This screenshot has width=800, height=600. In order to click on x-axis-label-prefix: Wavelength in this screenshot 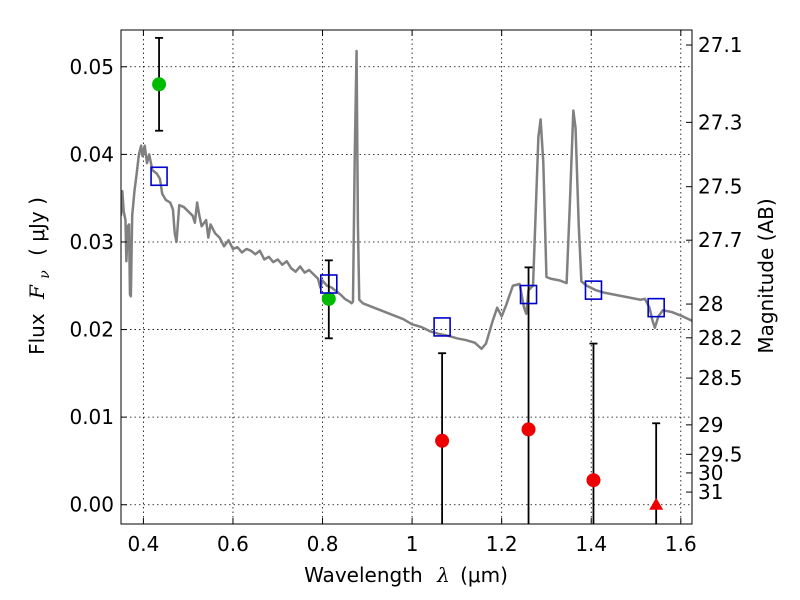, I will do `click(363, 575)`.